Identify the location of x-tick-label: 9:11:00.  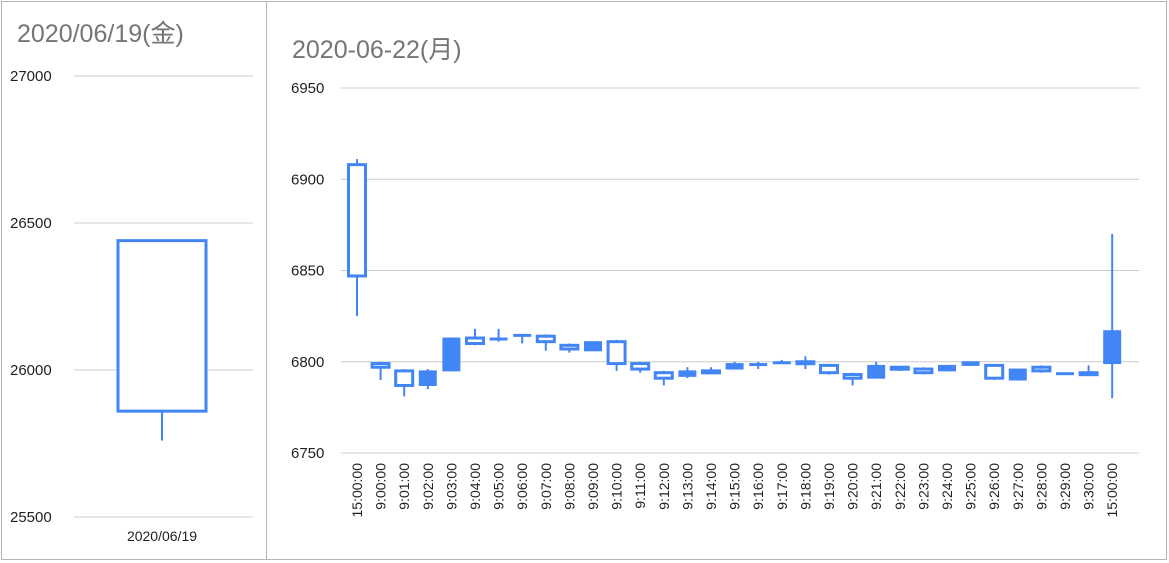
(640, 486).